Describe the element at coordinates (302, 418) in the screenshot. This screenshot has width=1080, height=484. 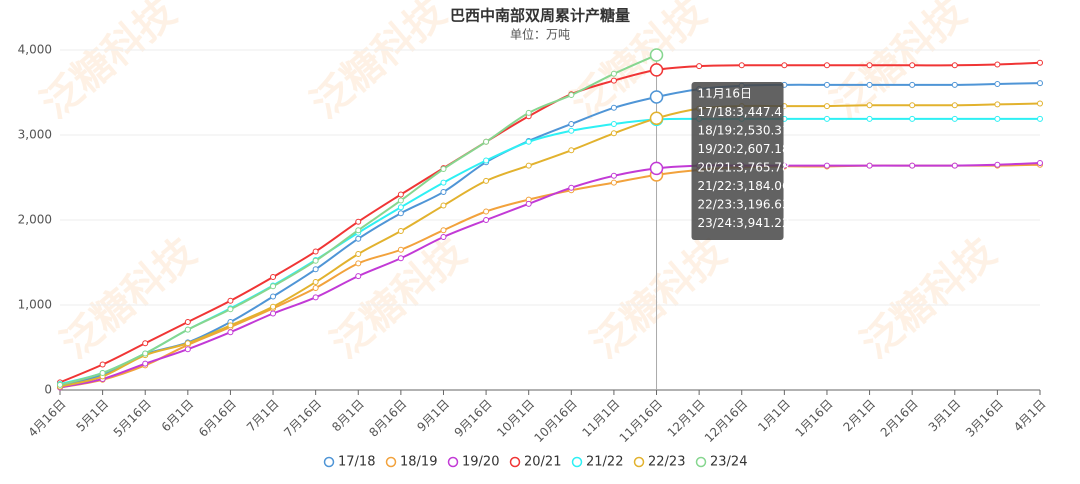
I see `x-tick-label: 7月16日` at that location.